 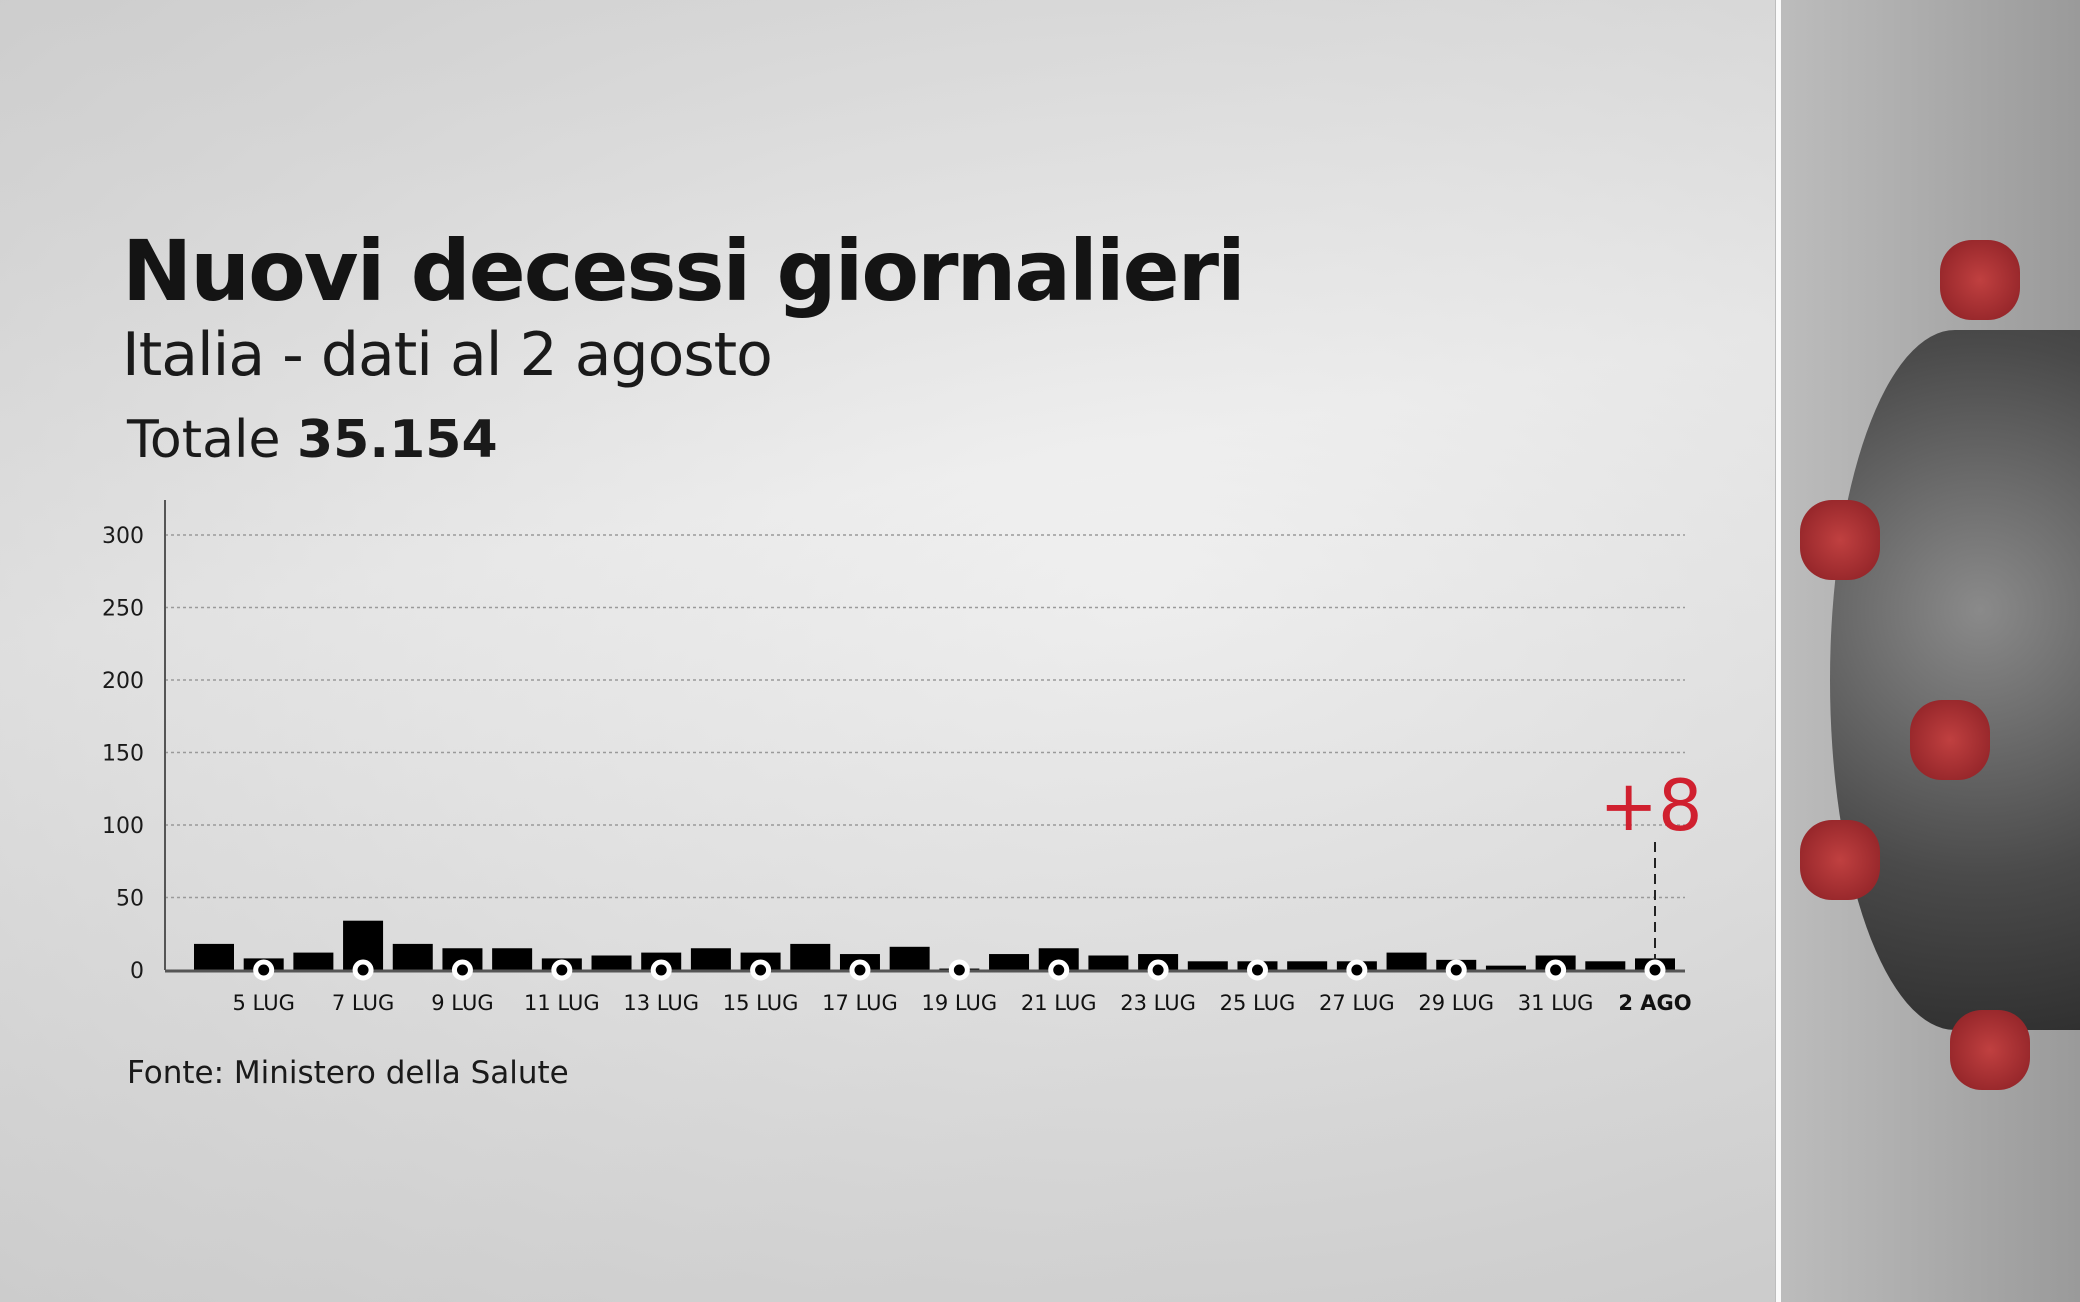 I want to click on bar-9-lug, so click(x=462, y=959).